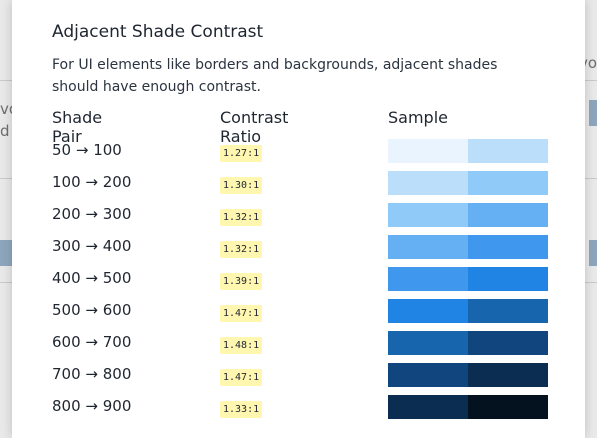  What do you see at coordinates (92, 278) in the screenshot?
I see `shade-pair: 400 → 500` at bounding box center [92, 278].